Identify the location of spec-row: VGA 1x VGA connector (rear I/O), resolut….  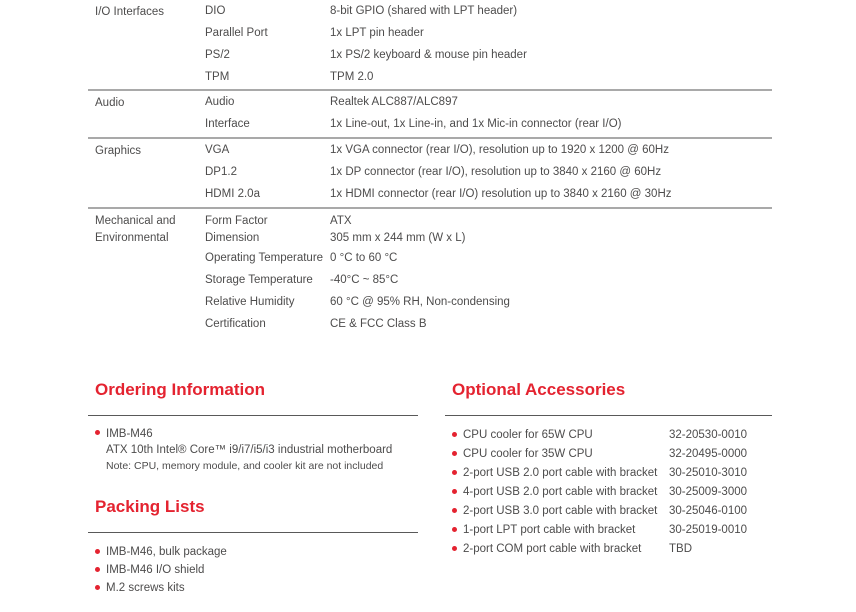
(488, 150).